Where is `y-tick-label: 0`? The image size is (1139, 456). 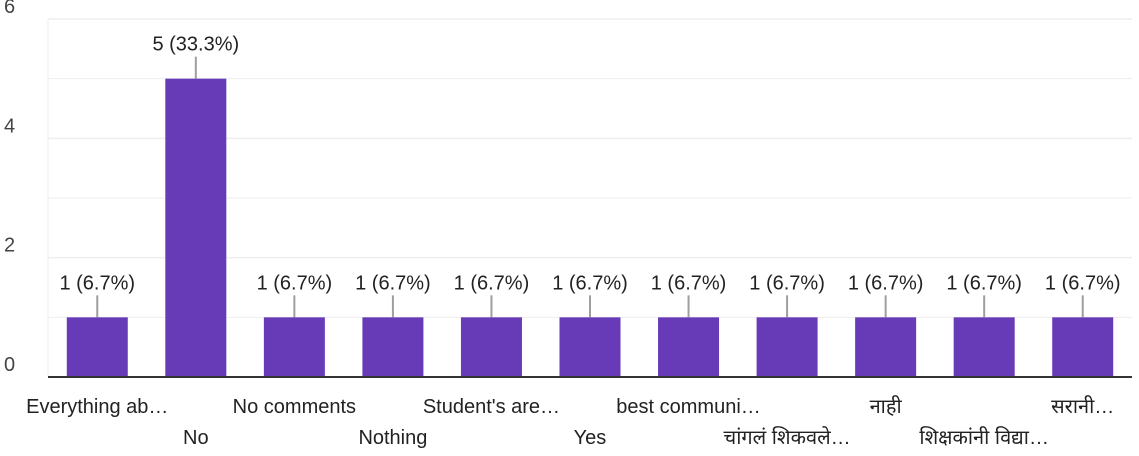 y-tick-label: 0 is located at coordinates (9, 365).